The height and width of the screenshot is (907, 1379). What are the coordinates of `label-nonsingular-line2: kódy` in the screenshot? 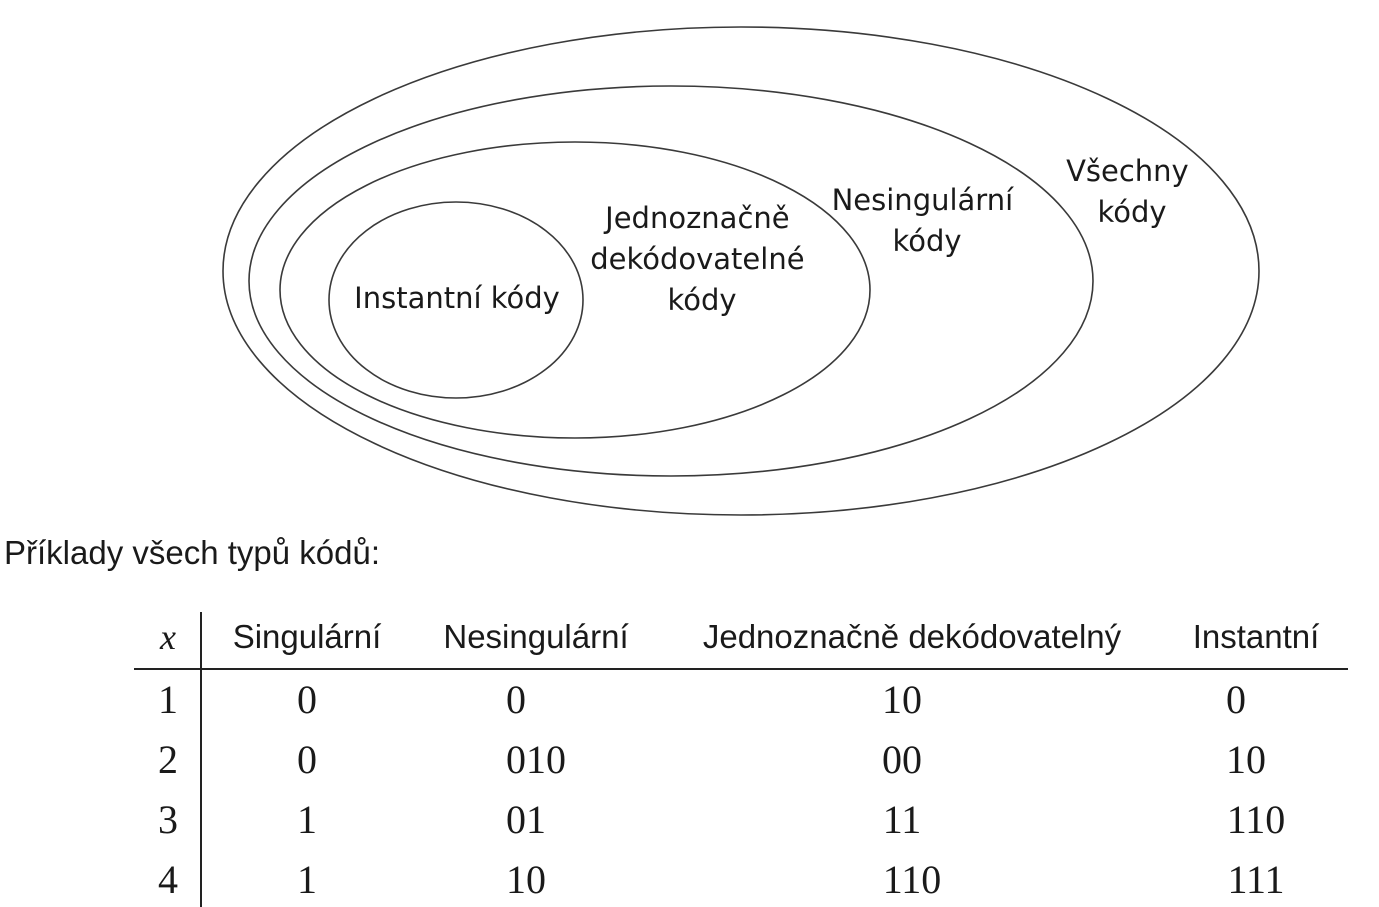 It's located at (926, 241).